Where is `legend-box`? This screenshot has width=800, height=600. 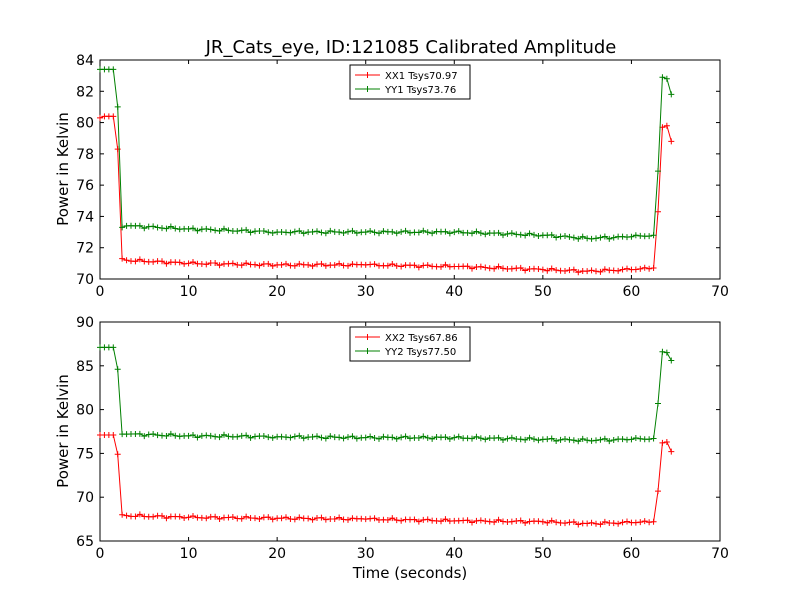
legend-box is located at coordinates (410, 82).